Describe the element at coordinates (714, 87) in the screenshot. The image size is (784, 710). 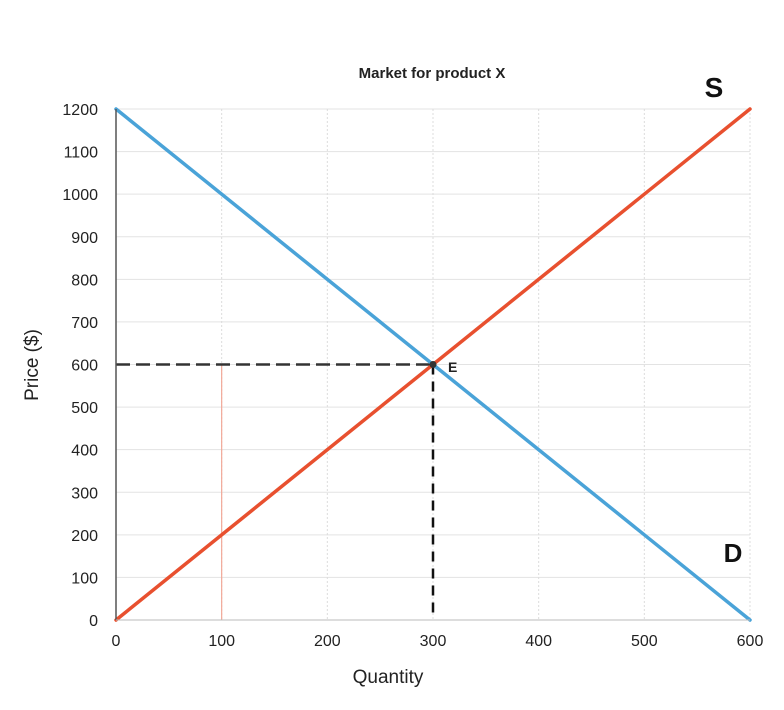
I see `supply-curve-label: S` at that location.